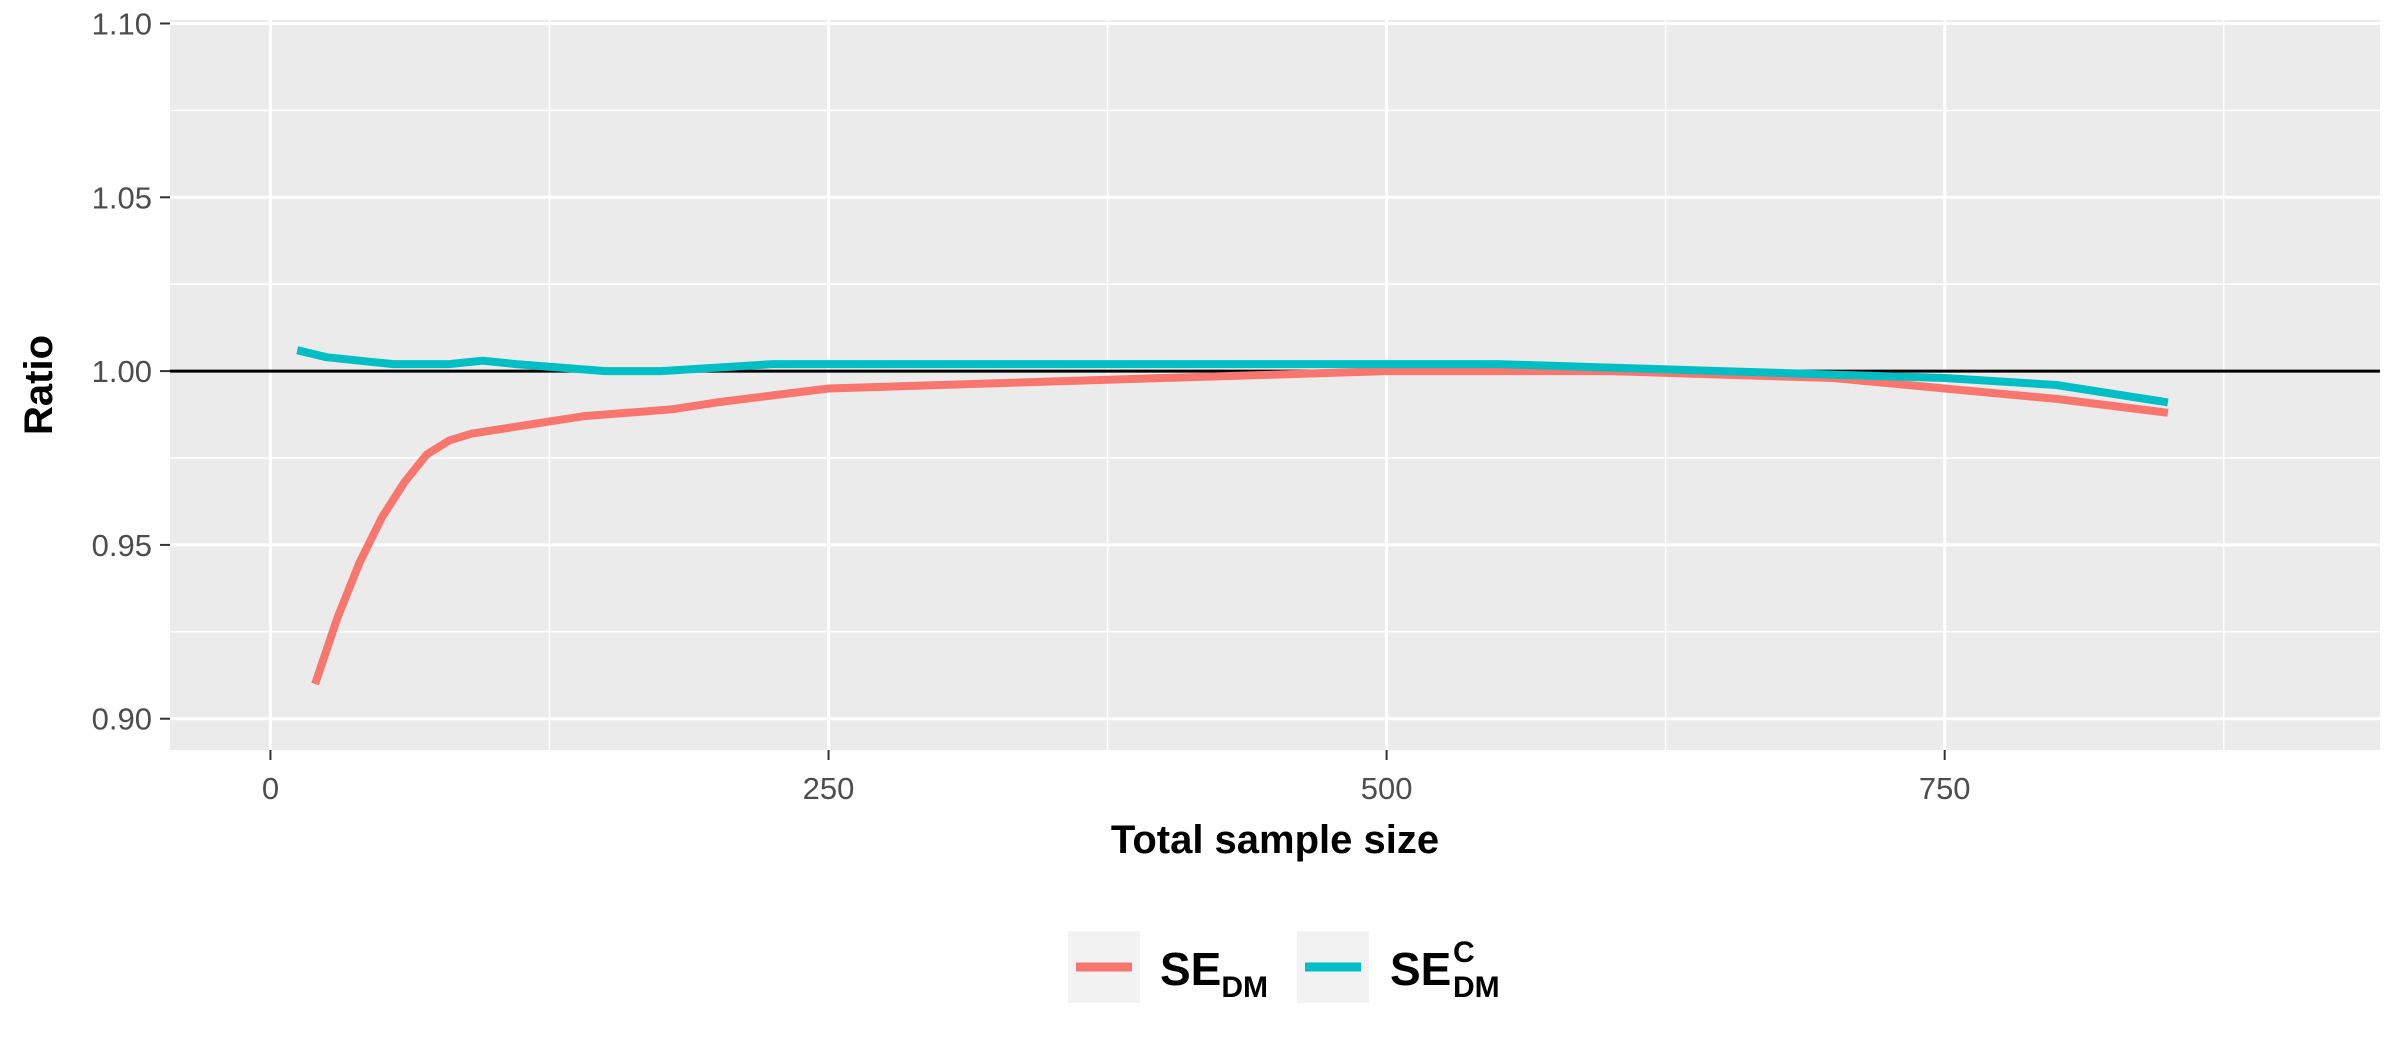 The height and width of the screenshot is (1050, 2400). I want to click on legend-label-2: SE, so click(1420, 969).